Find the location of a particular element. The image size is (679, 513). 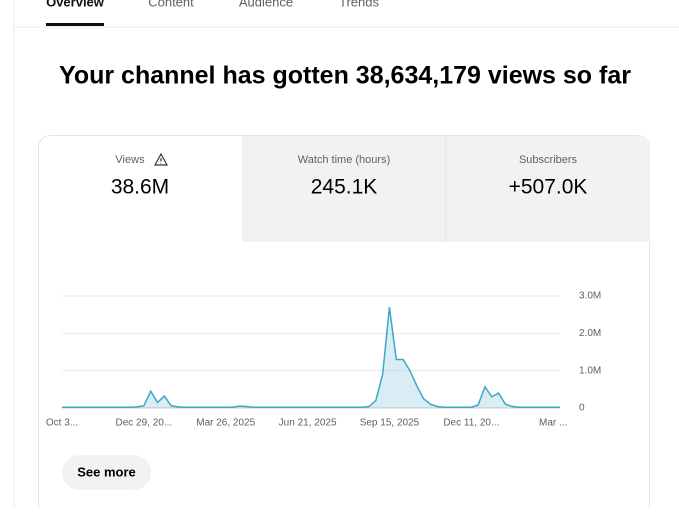

metric-label: Views is located at coordinates (130, 160).